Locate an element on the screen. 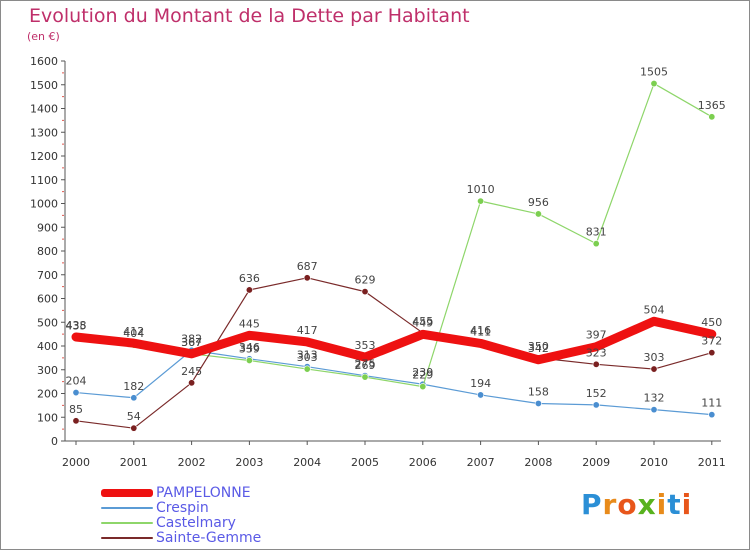  data-label-pampelonne: 449 is located at coordinates (422, 322).